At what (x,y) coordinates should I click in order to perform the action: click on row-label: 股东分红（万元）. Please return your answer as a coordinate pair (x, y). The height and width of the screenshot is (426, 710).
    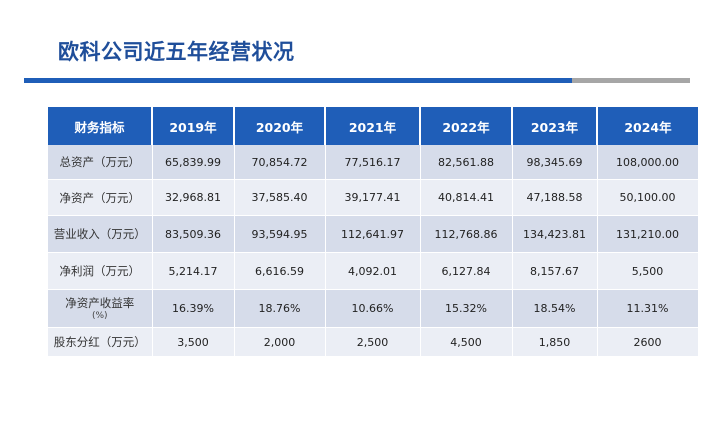
    Looking at the image, I should click on (100, 342).